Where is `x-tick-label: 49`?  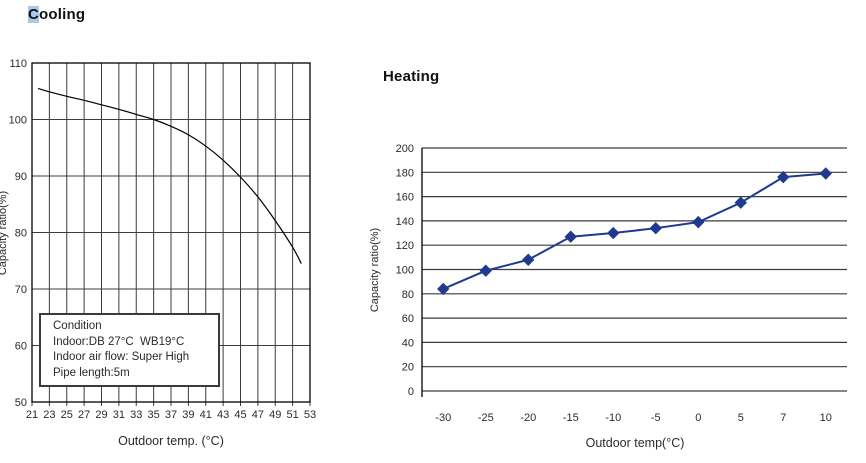 x-tick-label: 49 is located at coordinates (275, 415).